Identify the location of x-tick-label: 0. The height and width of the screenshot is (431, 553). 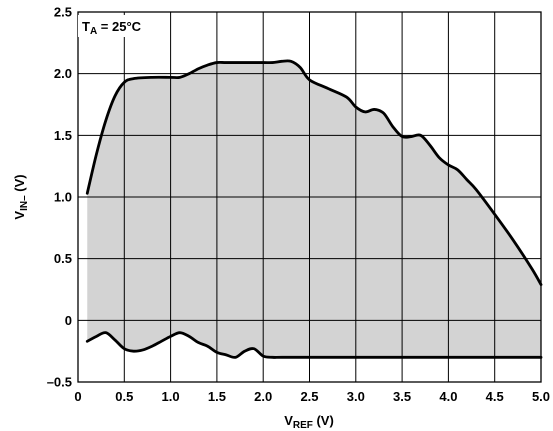
(77, 396).